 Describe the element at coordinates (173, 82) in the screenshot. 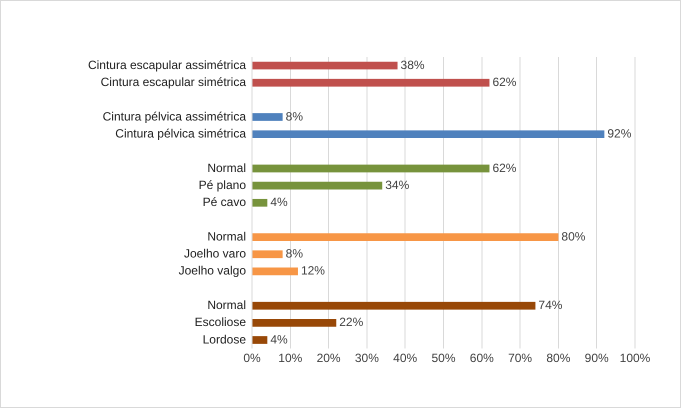

I see `y-tick-label: Cintura escapular simétrica` at that location.